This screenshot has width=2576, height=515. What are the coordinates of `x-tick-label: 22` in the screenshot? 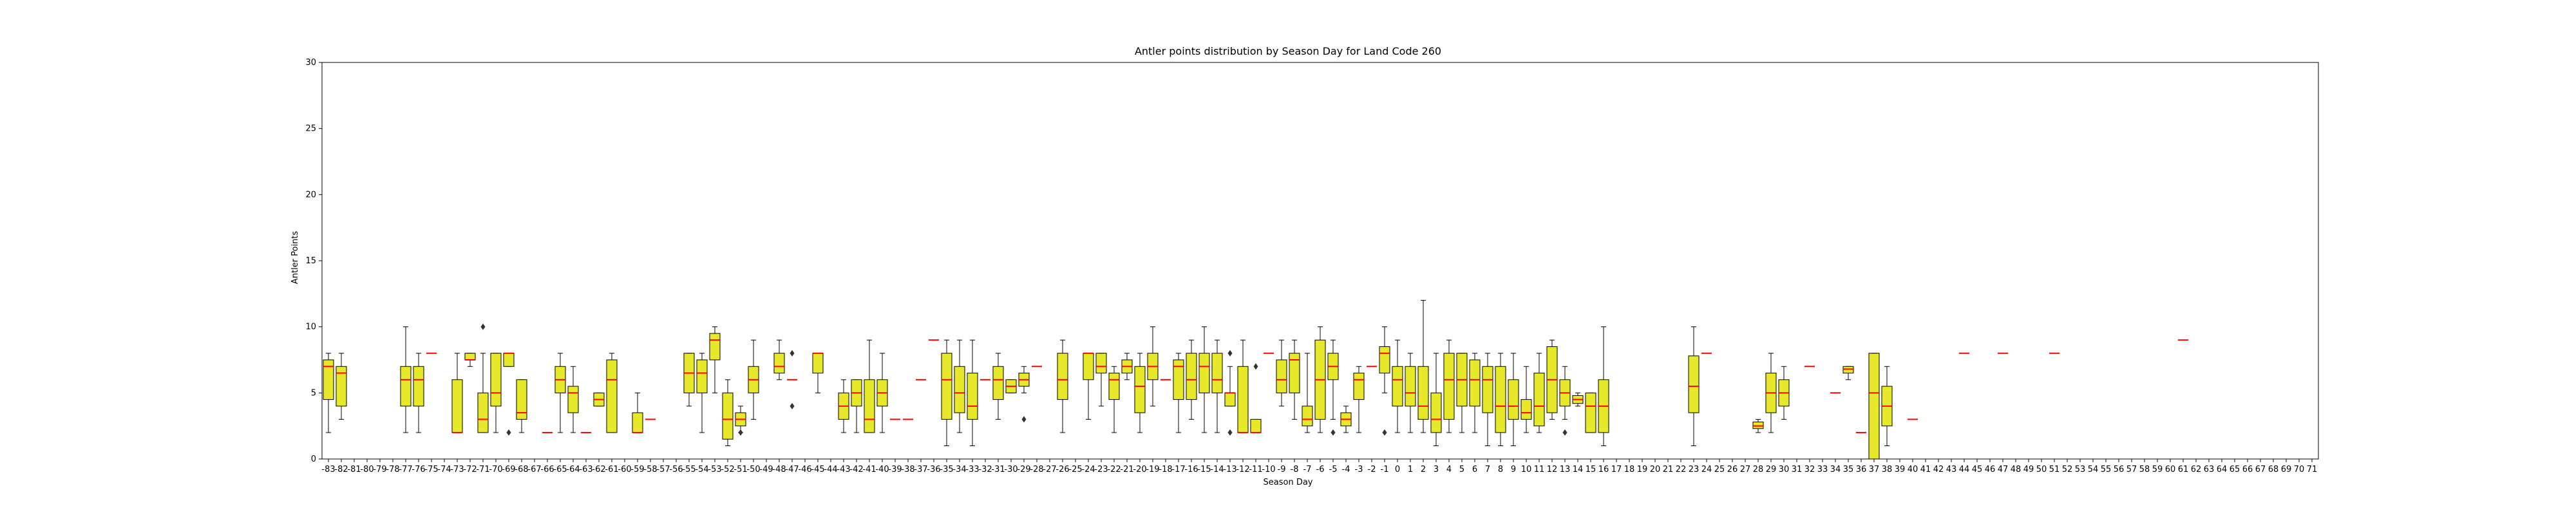 It's located at (1682, 470).